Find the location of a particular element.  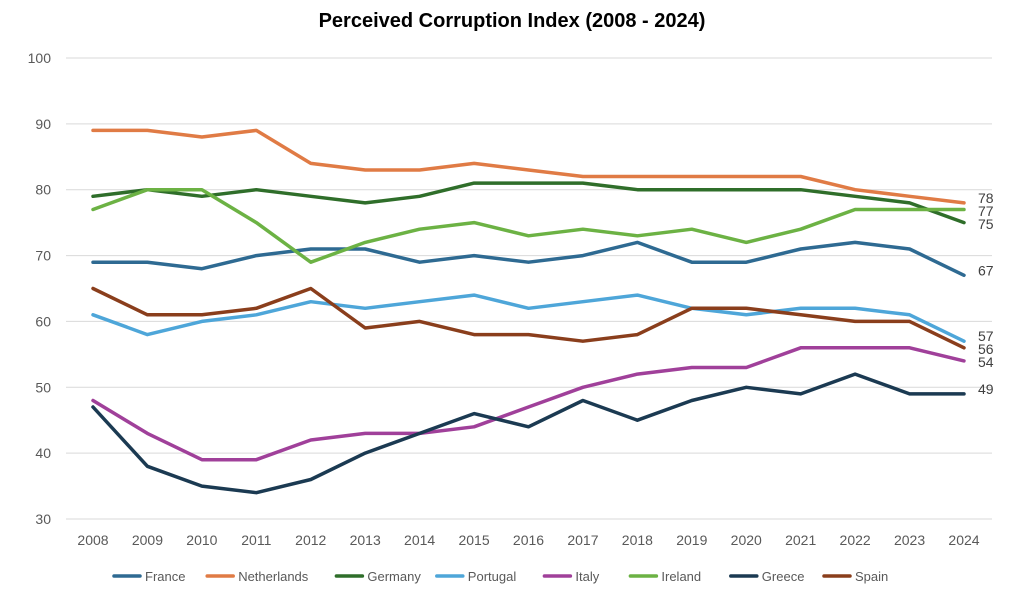

legend-label-ireland: Ireland is located at coordinates (681, 576).